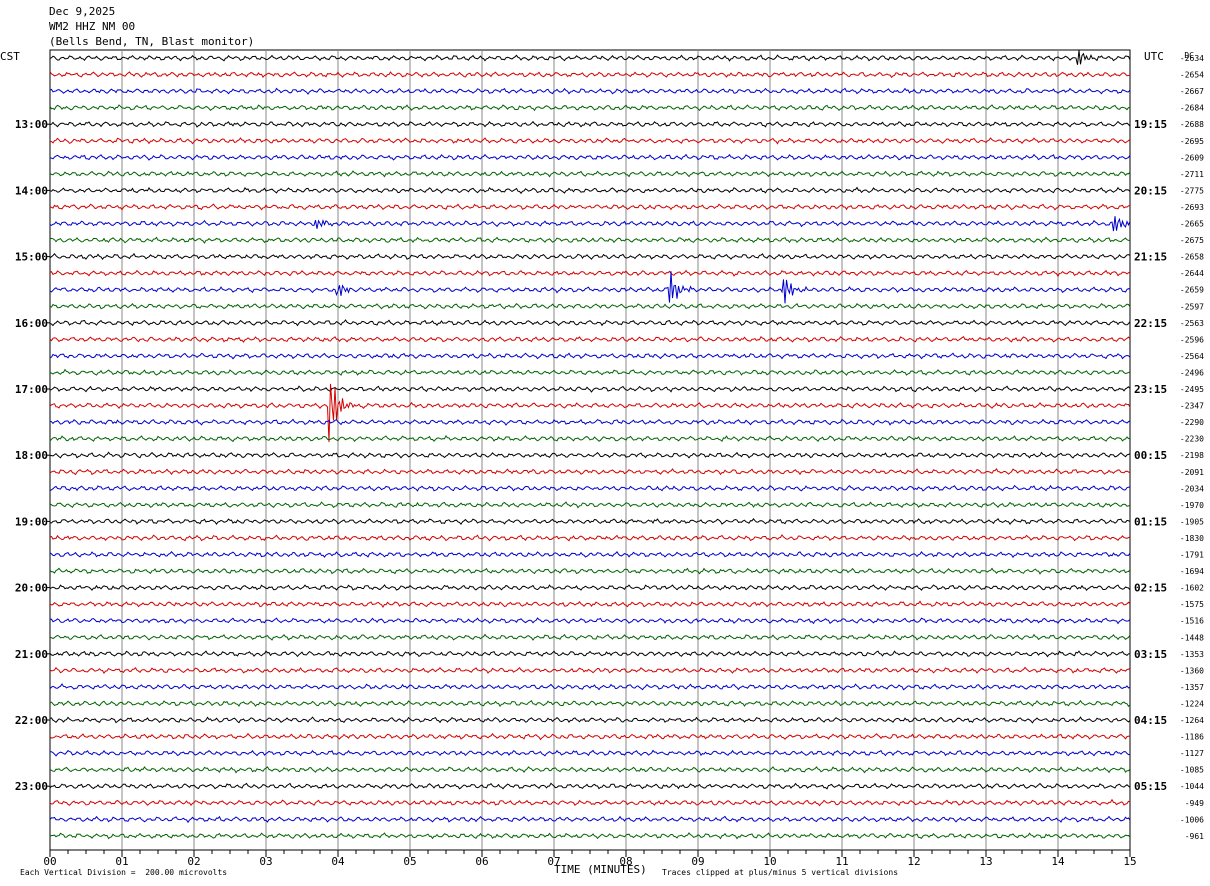 This screenshot has width=1210, height=886. I want to click on x-tick-label: 01, so click(121, 861).